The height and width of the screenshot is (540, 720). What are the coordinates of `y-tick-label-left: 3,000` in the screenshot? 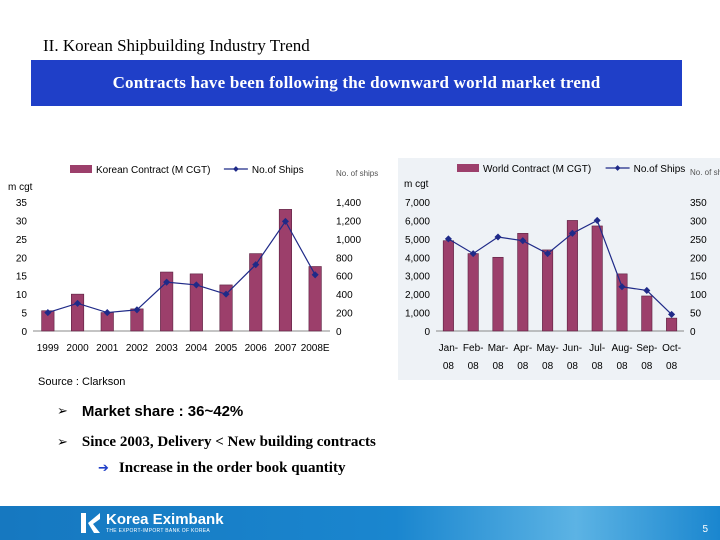 It's located at (417, 277).